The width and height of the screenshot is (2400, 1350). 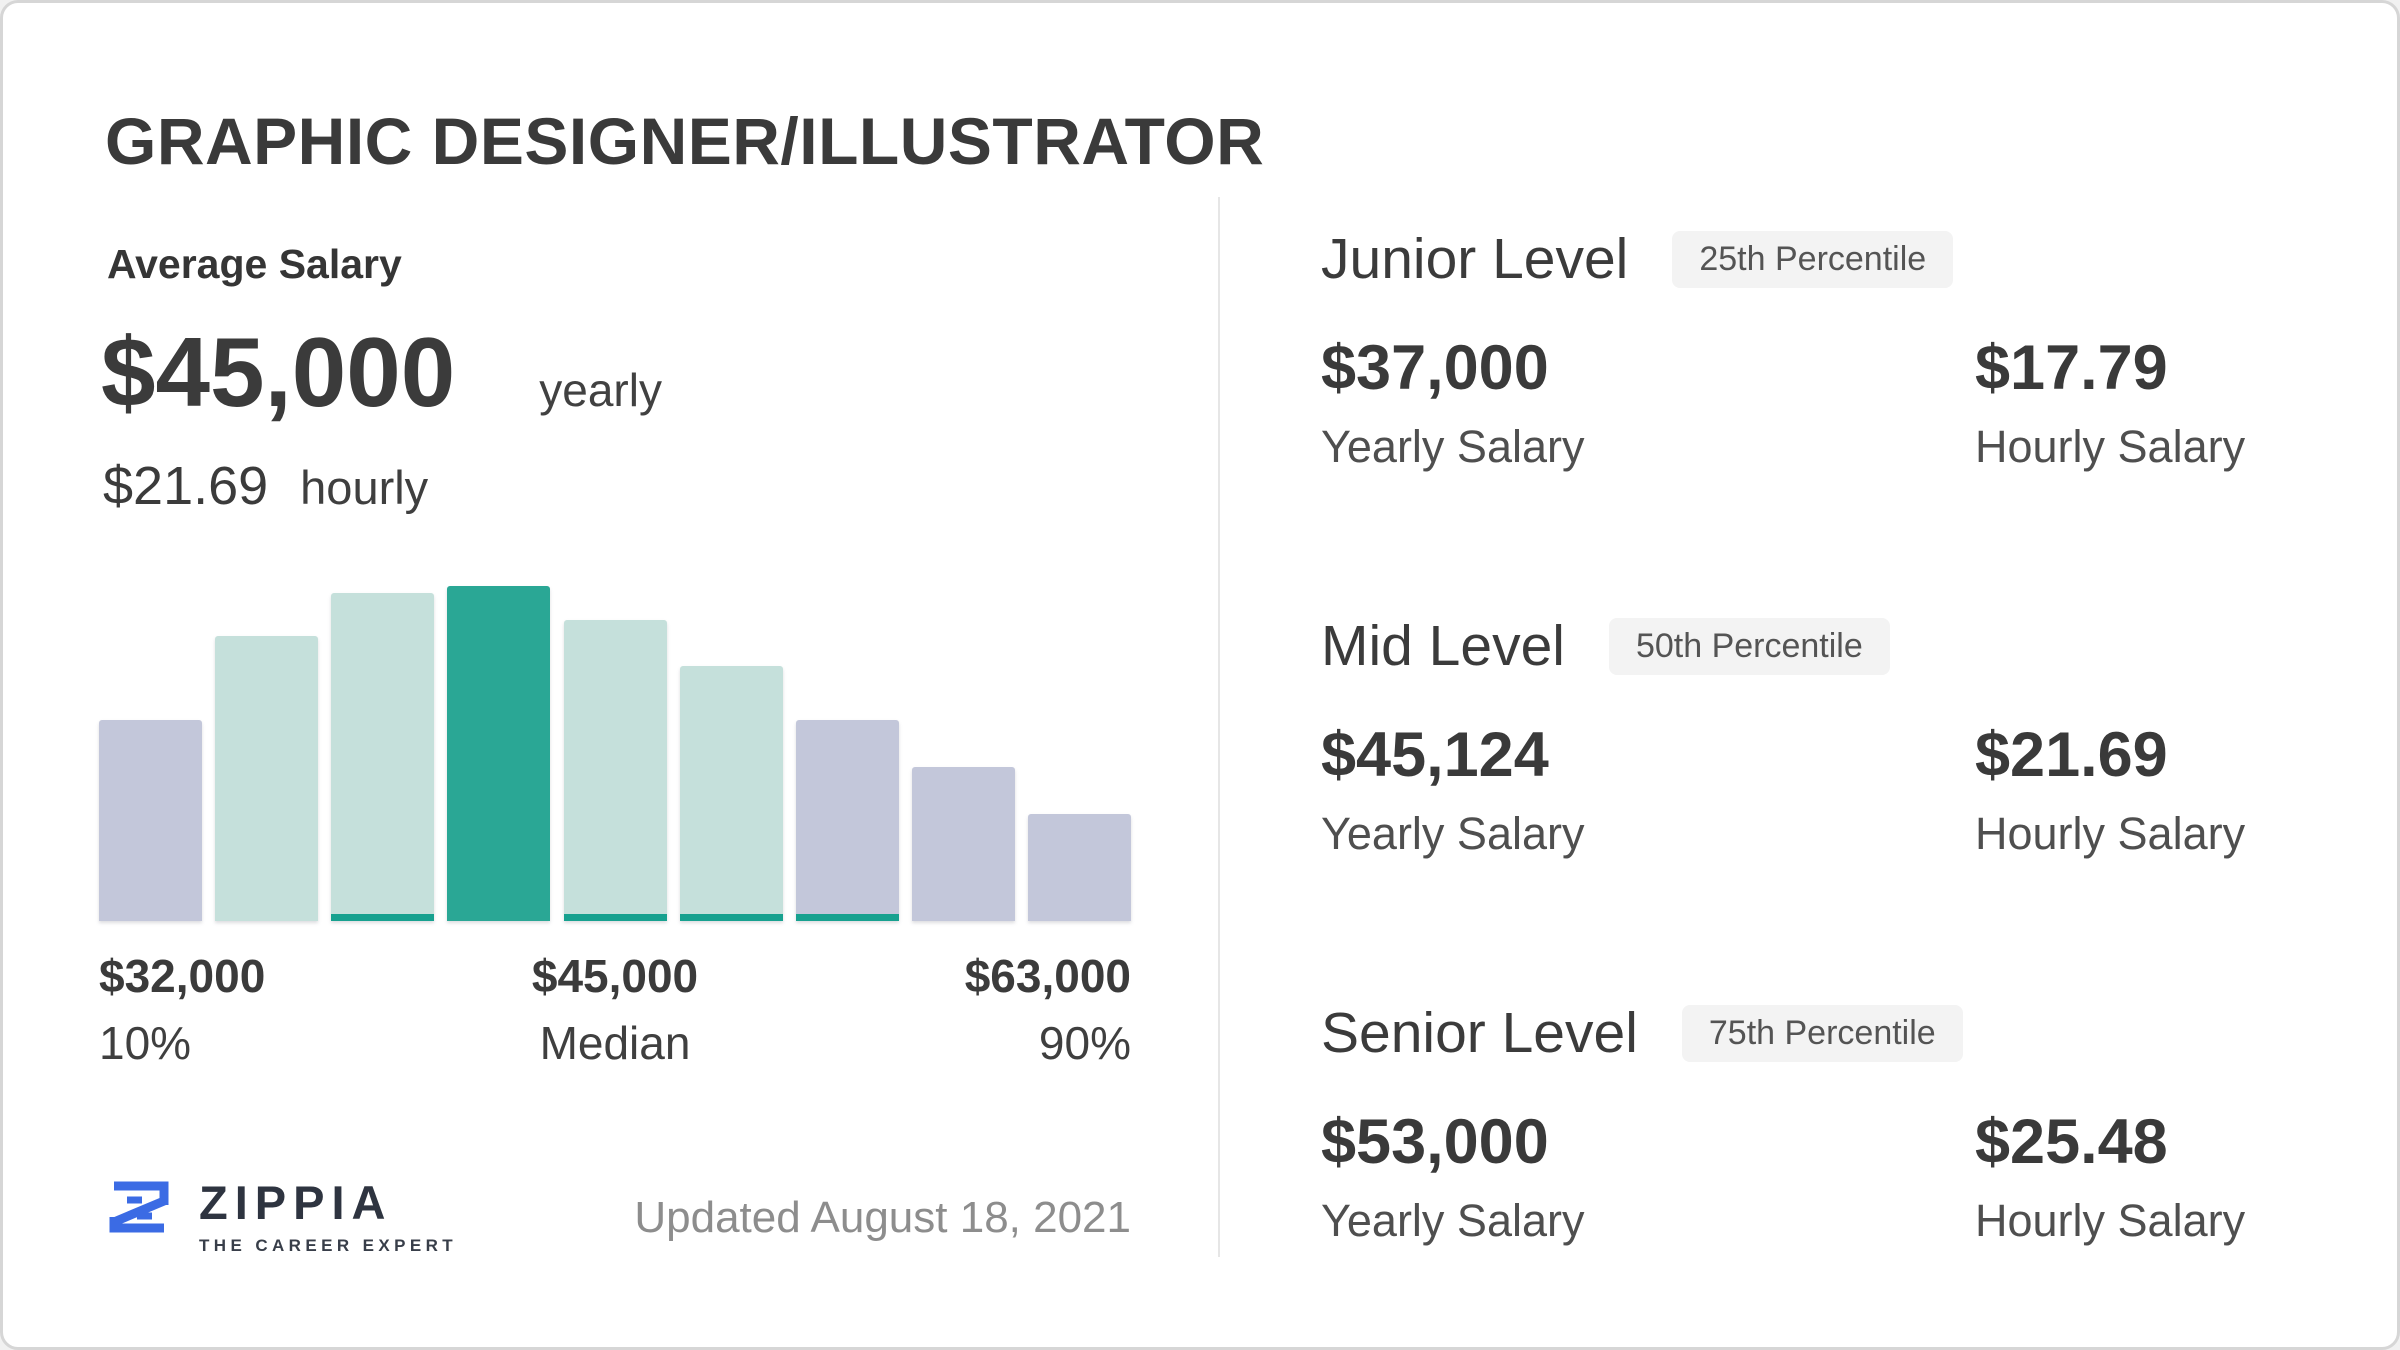 What do you see at coordinates (1648, 1176) in the screenshot?
I see `yearly-column-senior: $53,000 Yearly Salary` at bounding box center [1648, 1176].